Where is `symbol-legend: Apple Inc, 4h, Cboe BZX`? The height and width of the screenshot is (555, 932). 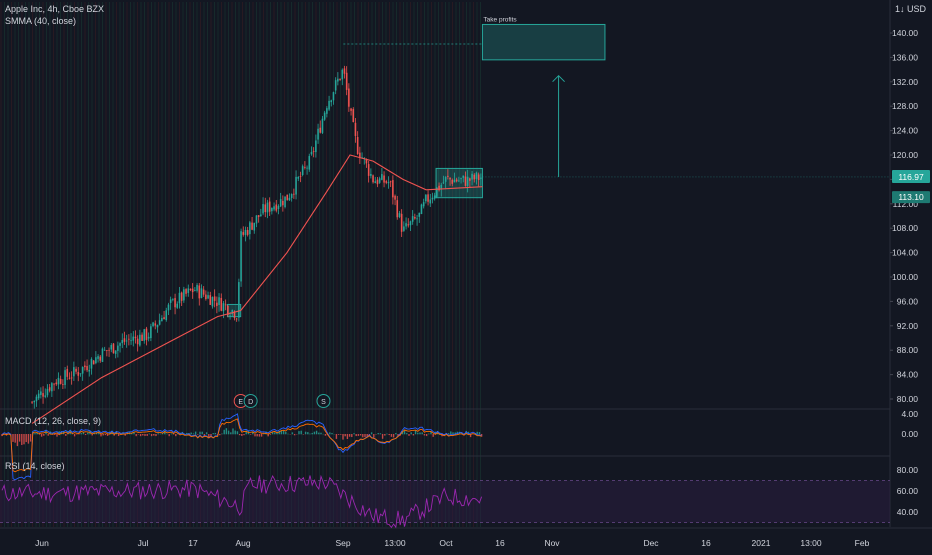 symbol-legend: Apple Inc, 4h, Cboe BZX is located at coordinates (54, 9).